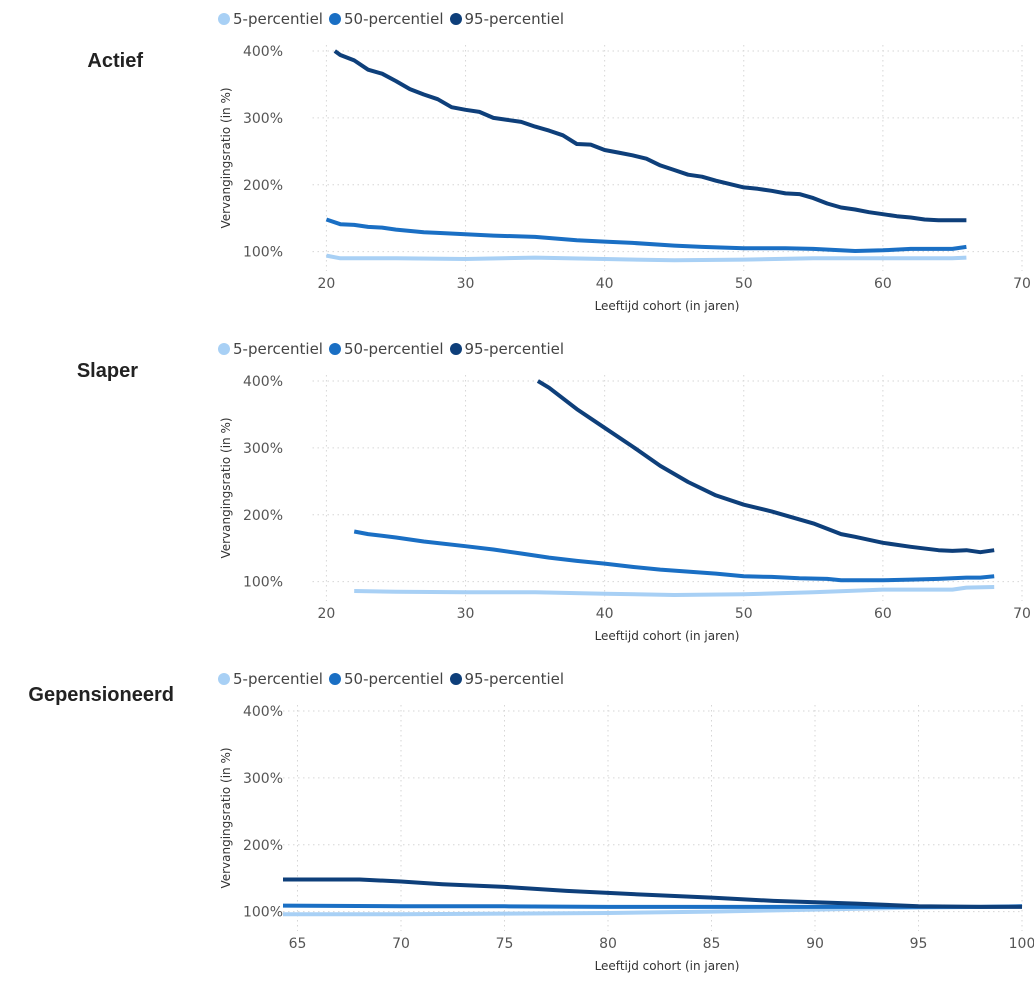 This screenshot has height=990, width=1034. What do you see at coordinates (815, 944) in the screenshot?
I see `x-tick-label: 90` at bounding box center [815, 944].